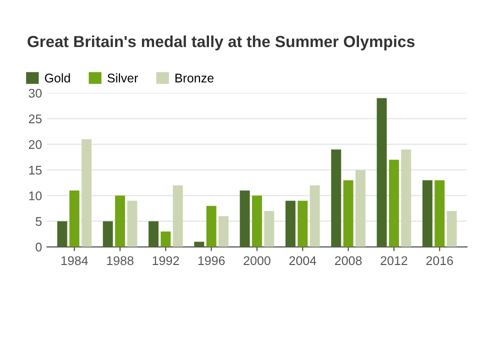  I want to click on x-tick-label: 1996, so click(211, 261).